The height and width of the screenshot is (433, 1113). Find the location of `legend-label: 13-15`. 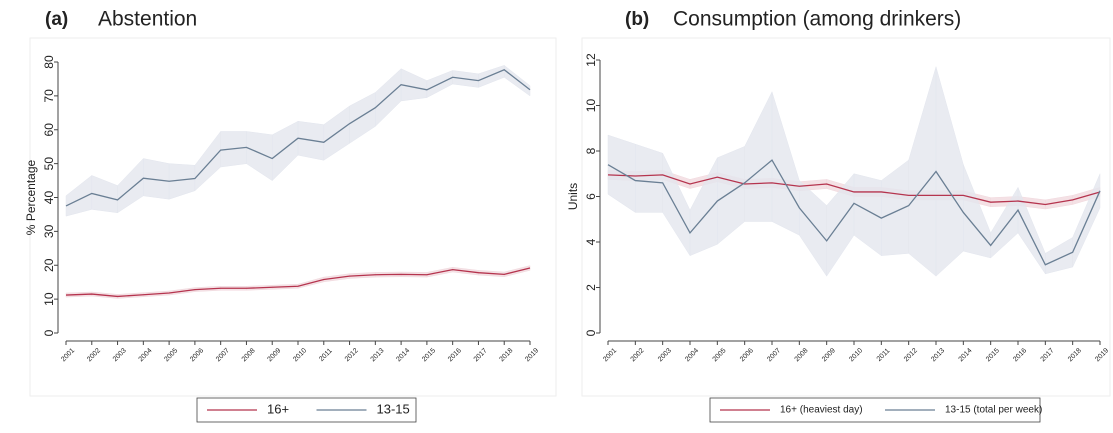

legend-label: 13-15 is located at coordinates (393, 408).